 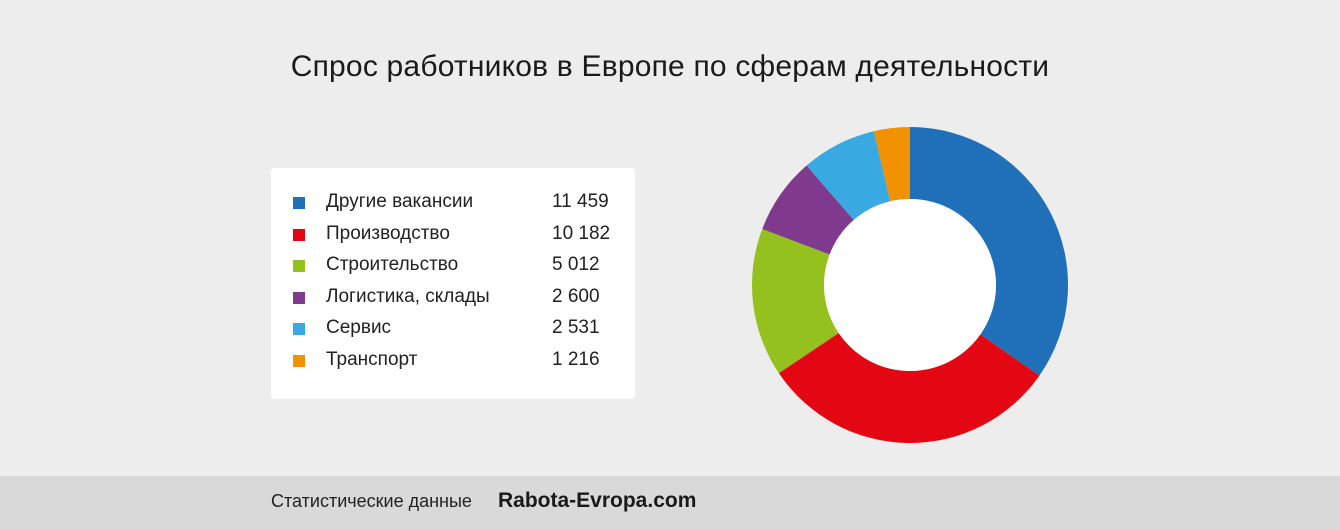 What do you see at coordinates (580, 201) in the screenshot?
I see `legend-value: 11 459` at bounding box center [580, 201].